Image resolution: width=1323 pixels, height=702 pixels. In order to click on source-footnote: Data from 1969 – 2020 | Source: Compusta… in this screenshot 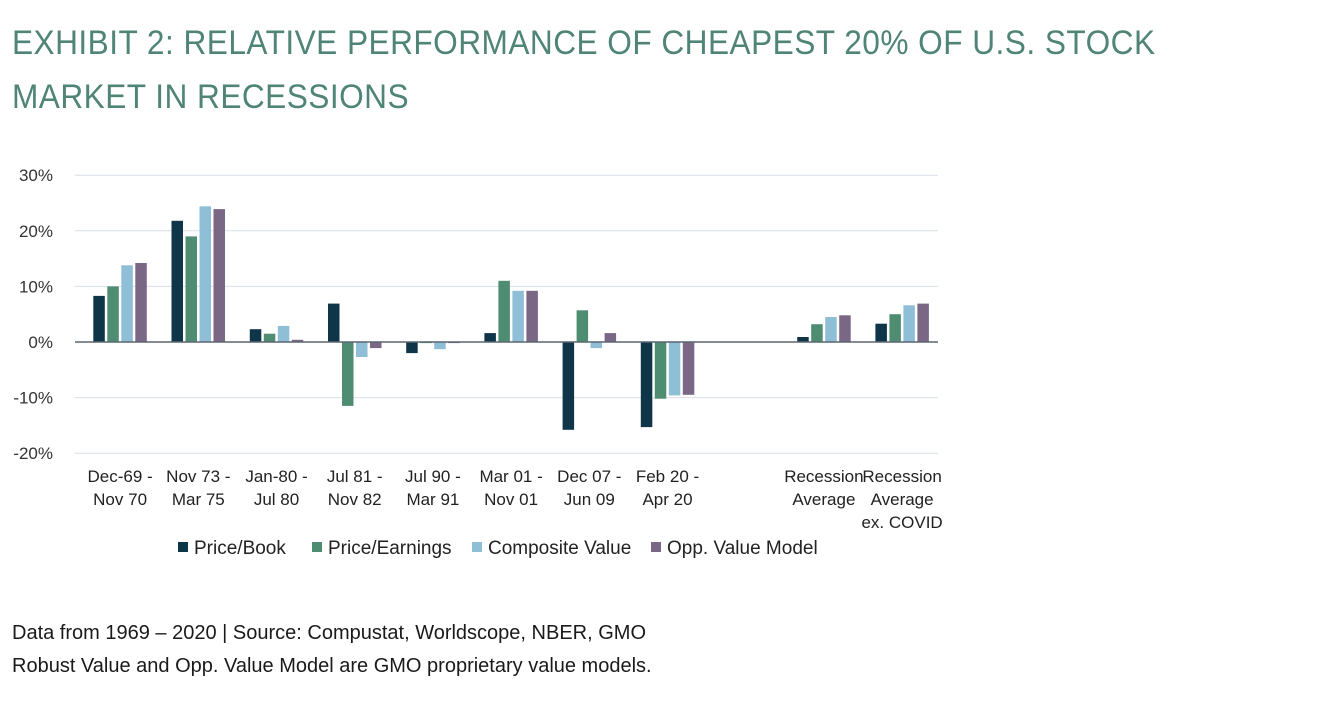, I will do `click(329, 633)`.